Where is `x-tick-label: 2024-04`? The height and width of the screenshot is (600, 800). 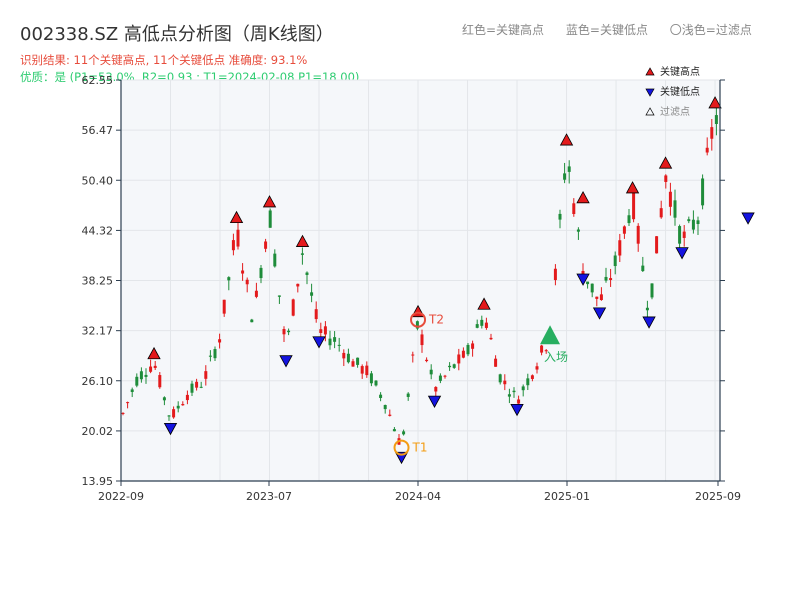
x-tick-label: 2024-04 is located at coordinates (418, 496).